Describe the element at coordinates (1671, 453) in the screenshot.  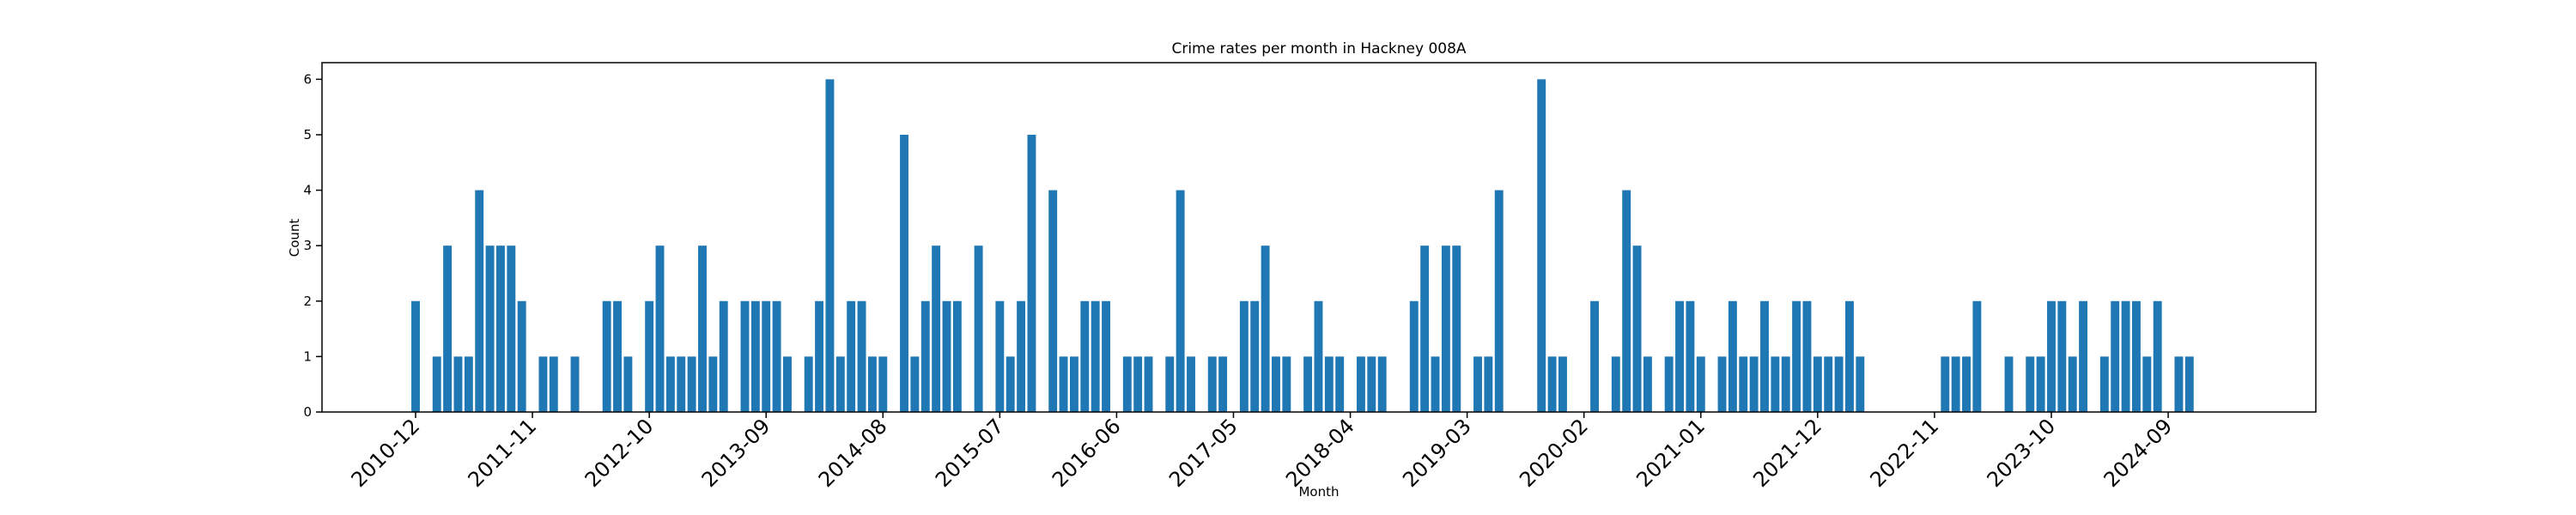
I see `x-tick-label: 2021-01` at that location.